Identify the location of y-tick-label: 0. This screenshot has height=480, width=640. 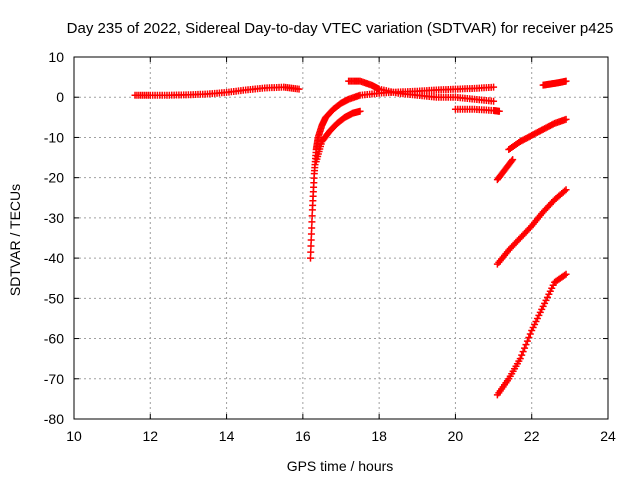
(60, 97).